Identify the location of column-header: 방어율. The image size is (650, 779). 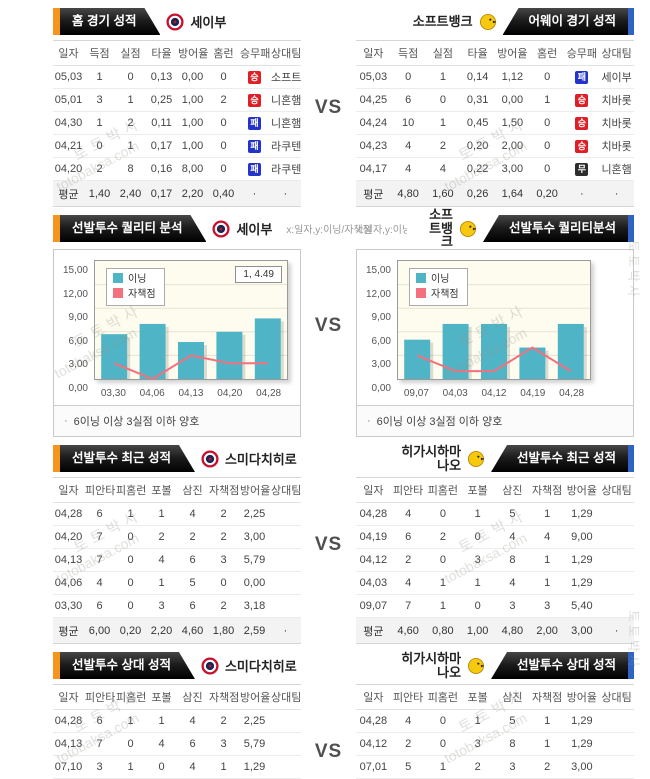
(254, 490).